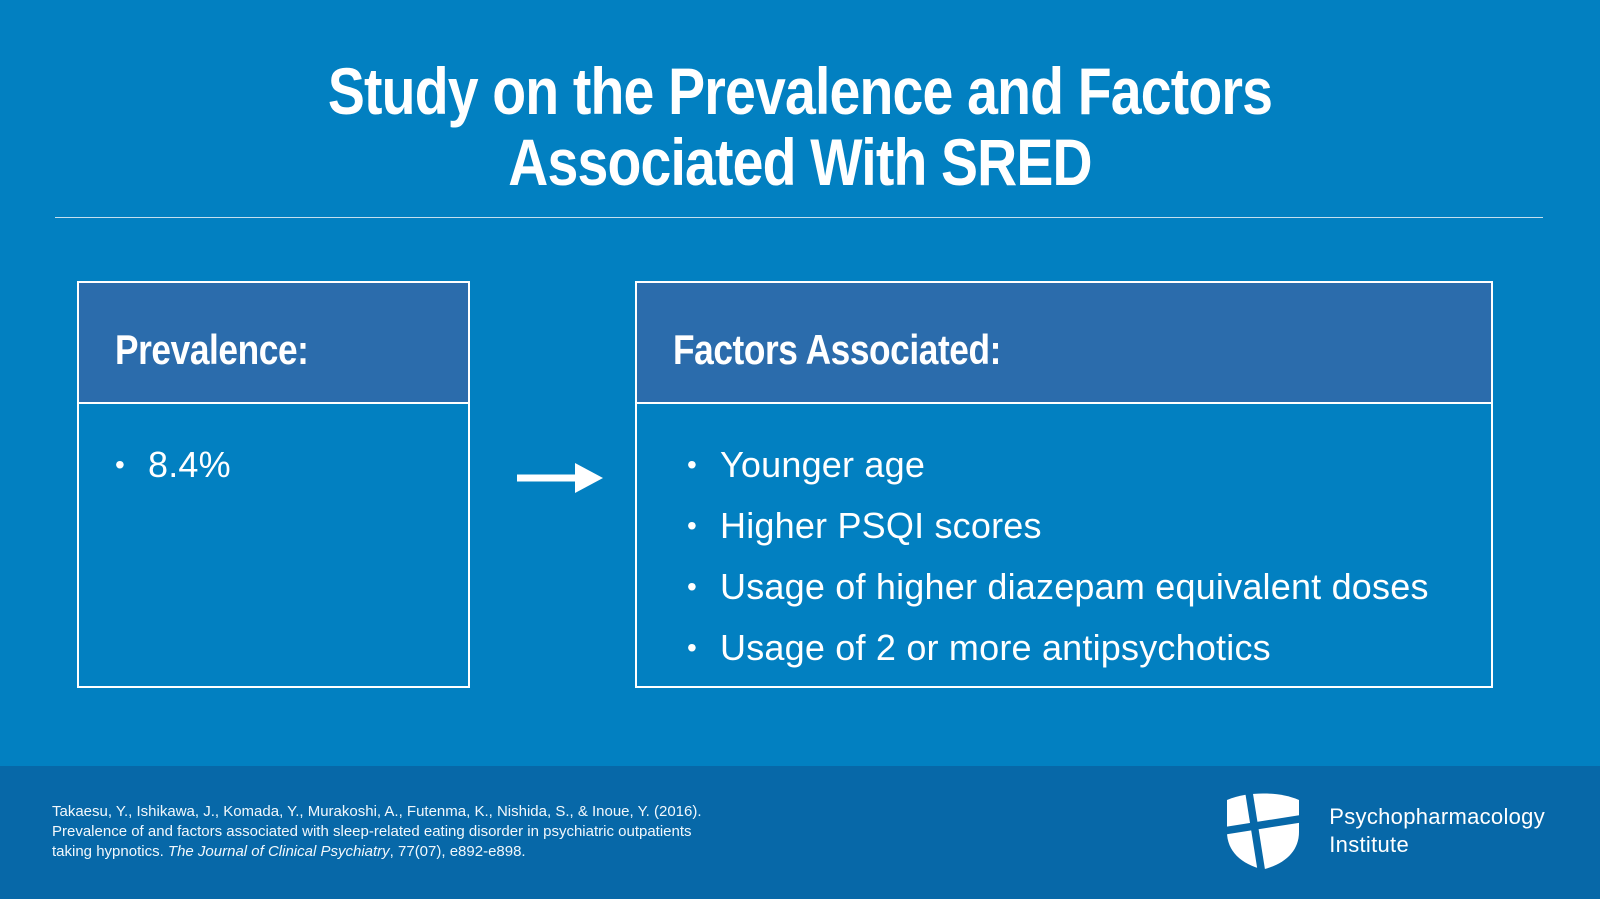 Image resolution: width=1600 pixels, height=899 pixels. I want to click on list-item: • 8.4%, so click(291, 464).